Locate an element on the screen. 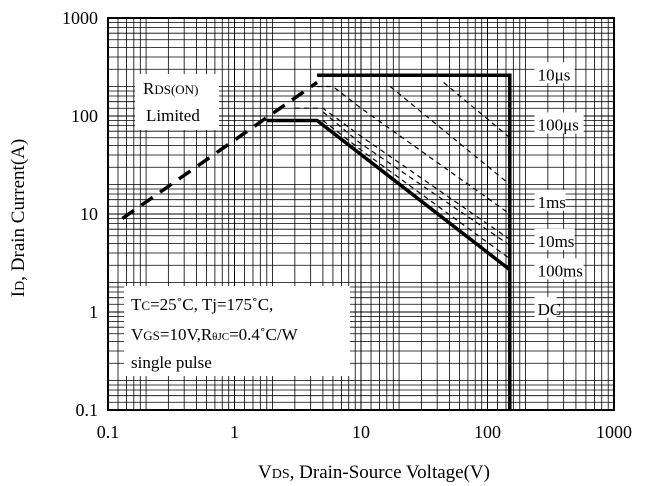 The width and height of the screenshot is (646, 486). labels-layer: 10μs 100μs 1ms 10ms 100ms DC is located at coordinates (559, 190).